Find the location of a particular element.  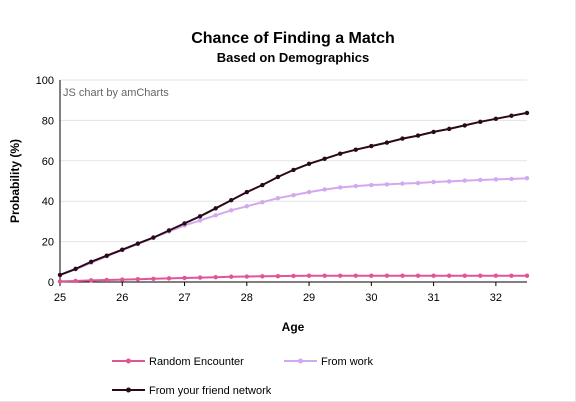

legend-label: Random Encounter is located at coordinates (196, 362).